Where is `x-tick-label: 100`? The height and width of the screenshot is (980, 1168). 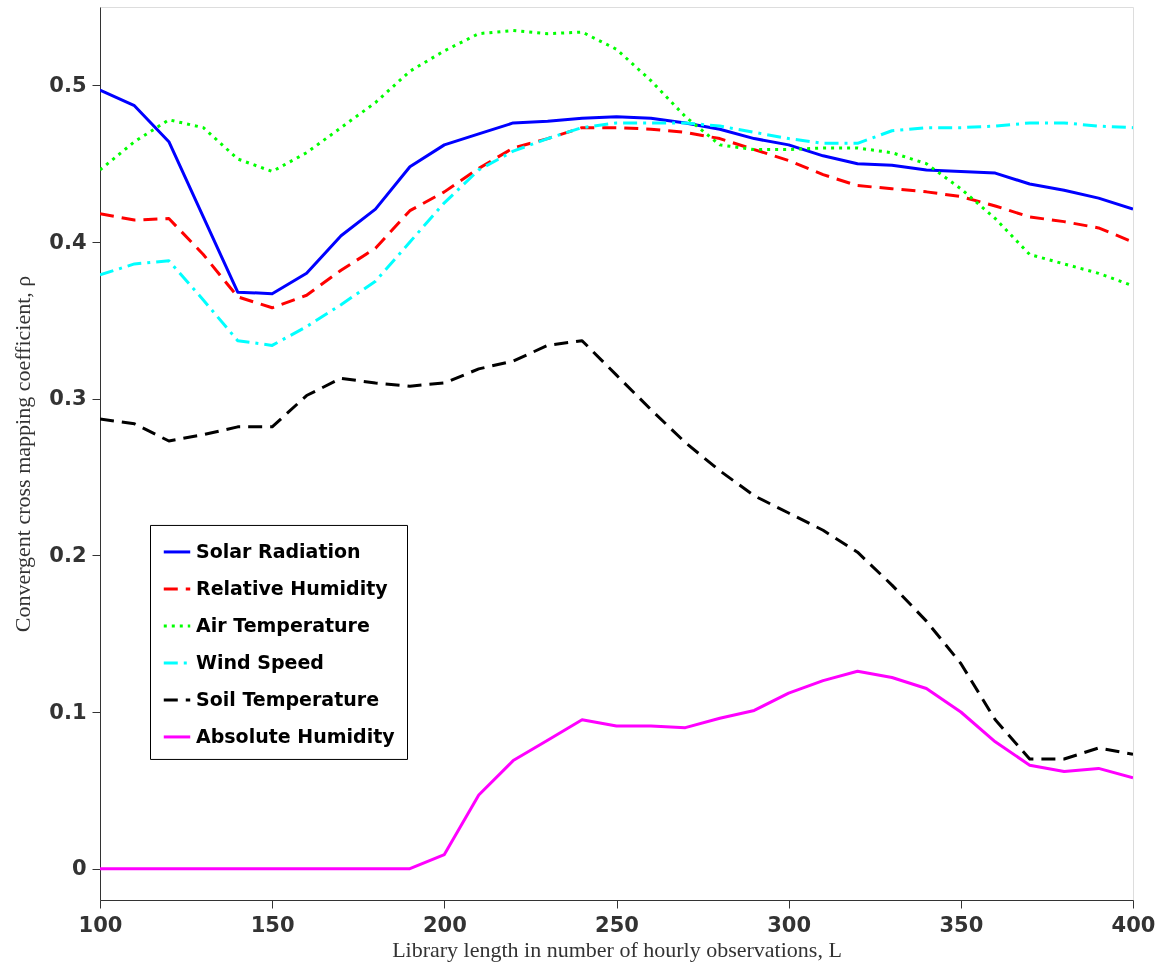
x-tick-label: 100 is located at coordinates (100, 924).